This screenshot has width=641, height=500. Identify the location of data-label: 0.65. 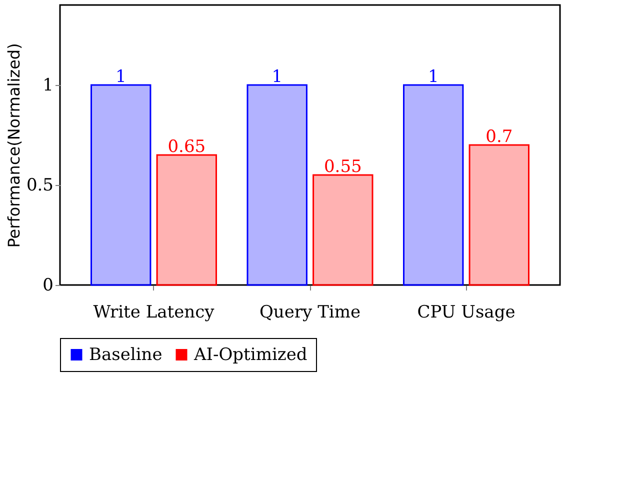
(187, 147).